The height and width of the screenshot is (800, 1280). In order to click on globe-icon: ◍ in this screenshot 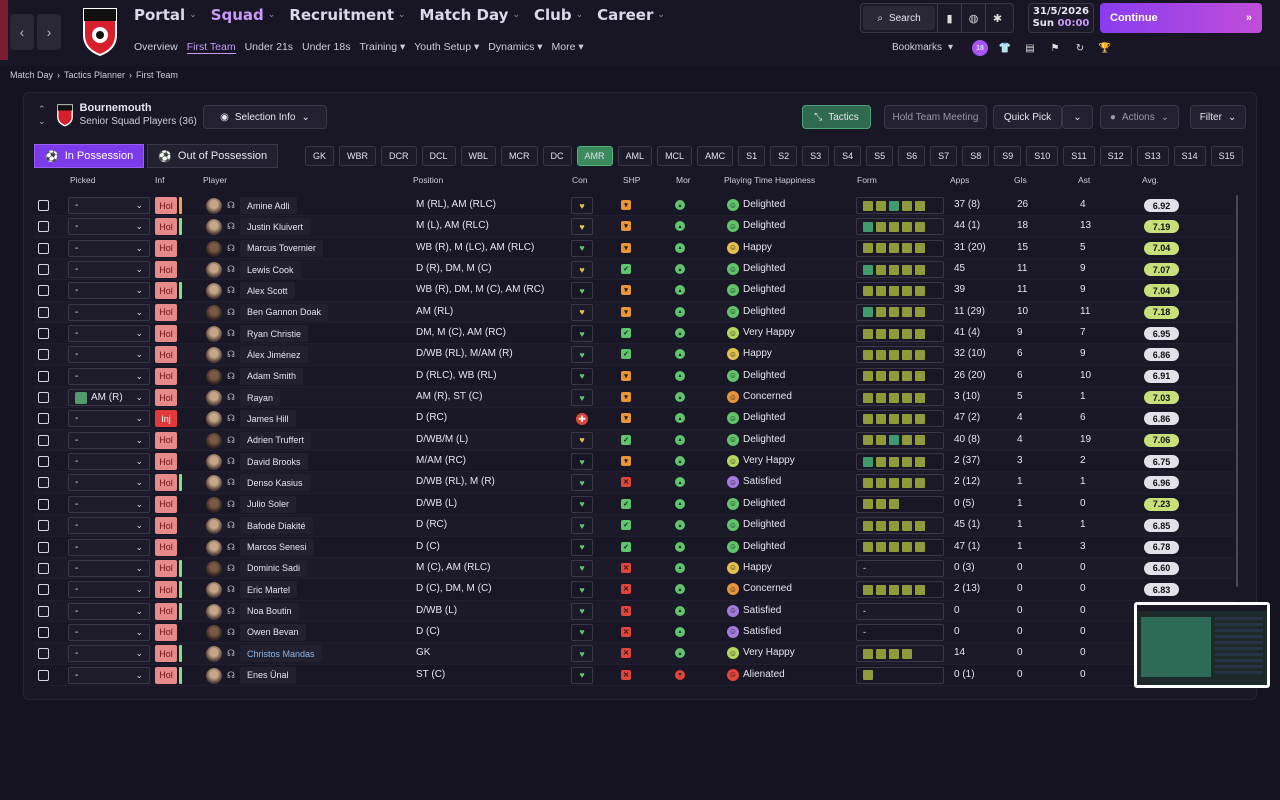, I will do `click(973, 18)`.